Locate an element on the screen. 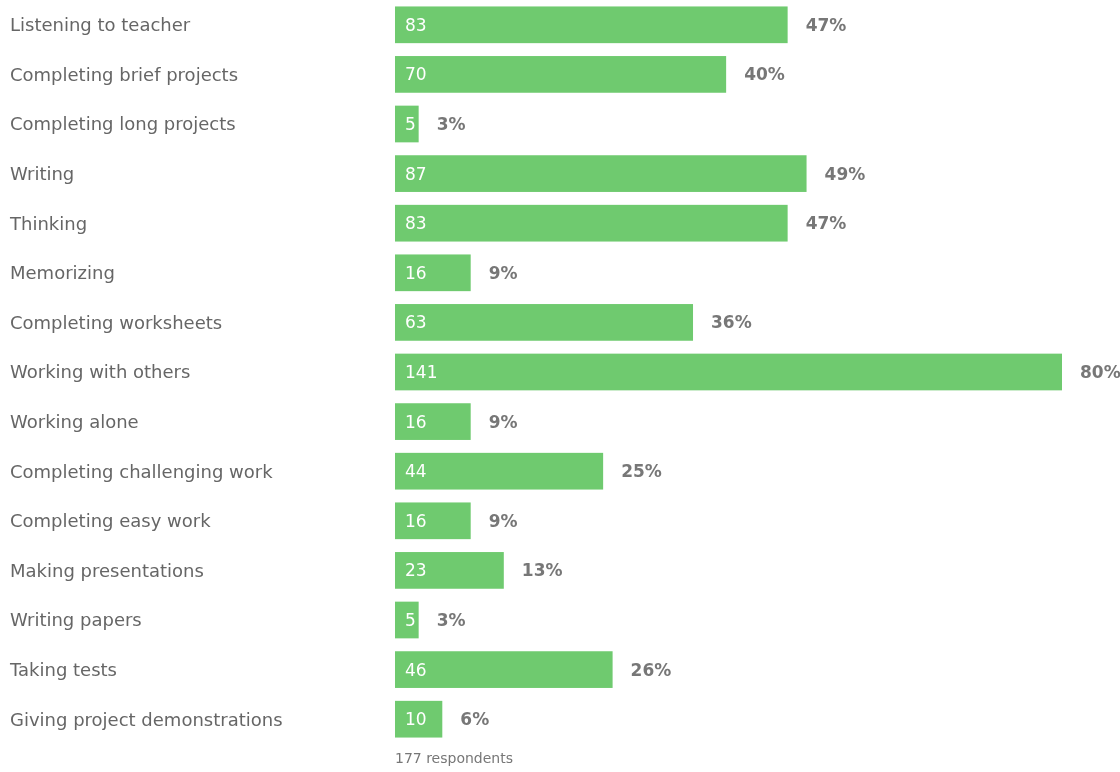 The image size is (1120, 772). y-tick-label: Completing challenging work is located at coordinates (142, 471).